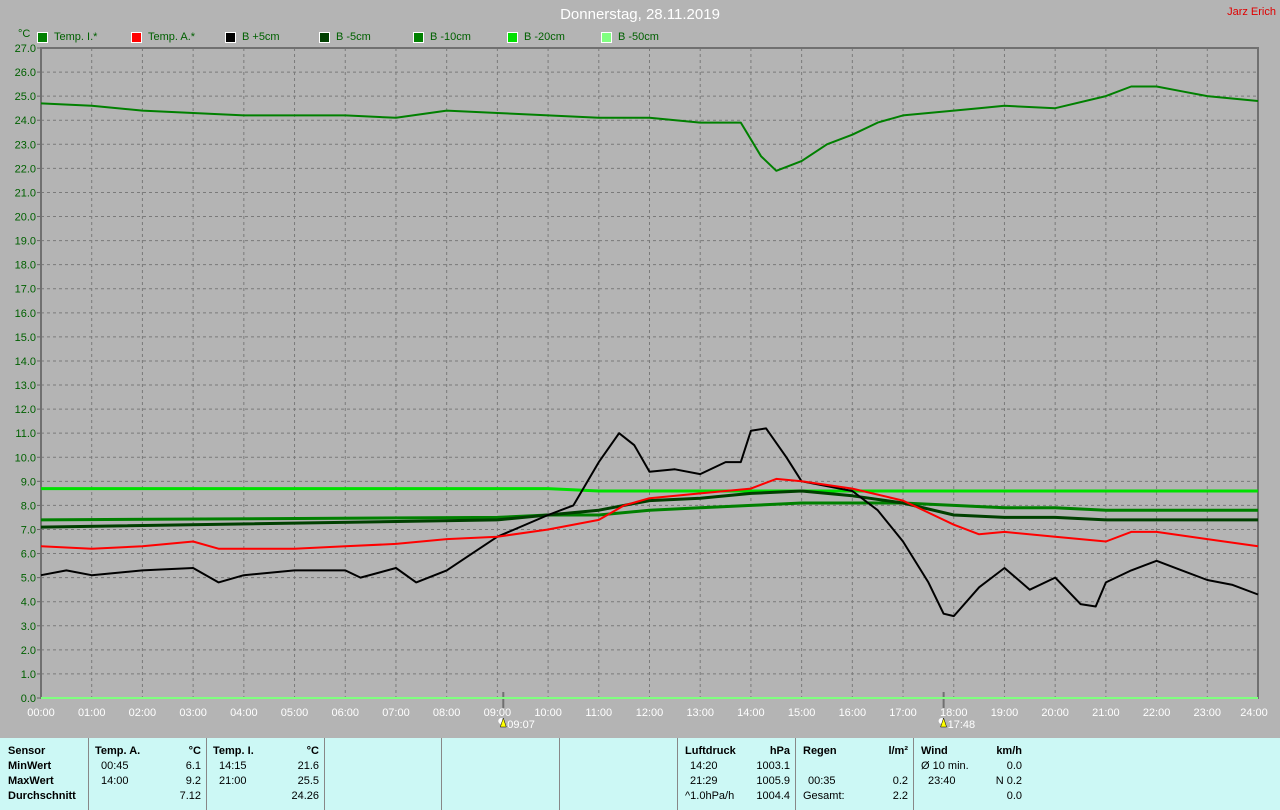 The width and height of the screenshot is (1280, 810). I want to click on y-tick-label: 20.0, so click(25, 218).